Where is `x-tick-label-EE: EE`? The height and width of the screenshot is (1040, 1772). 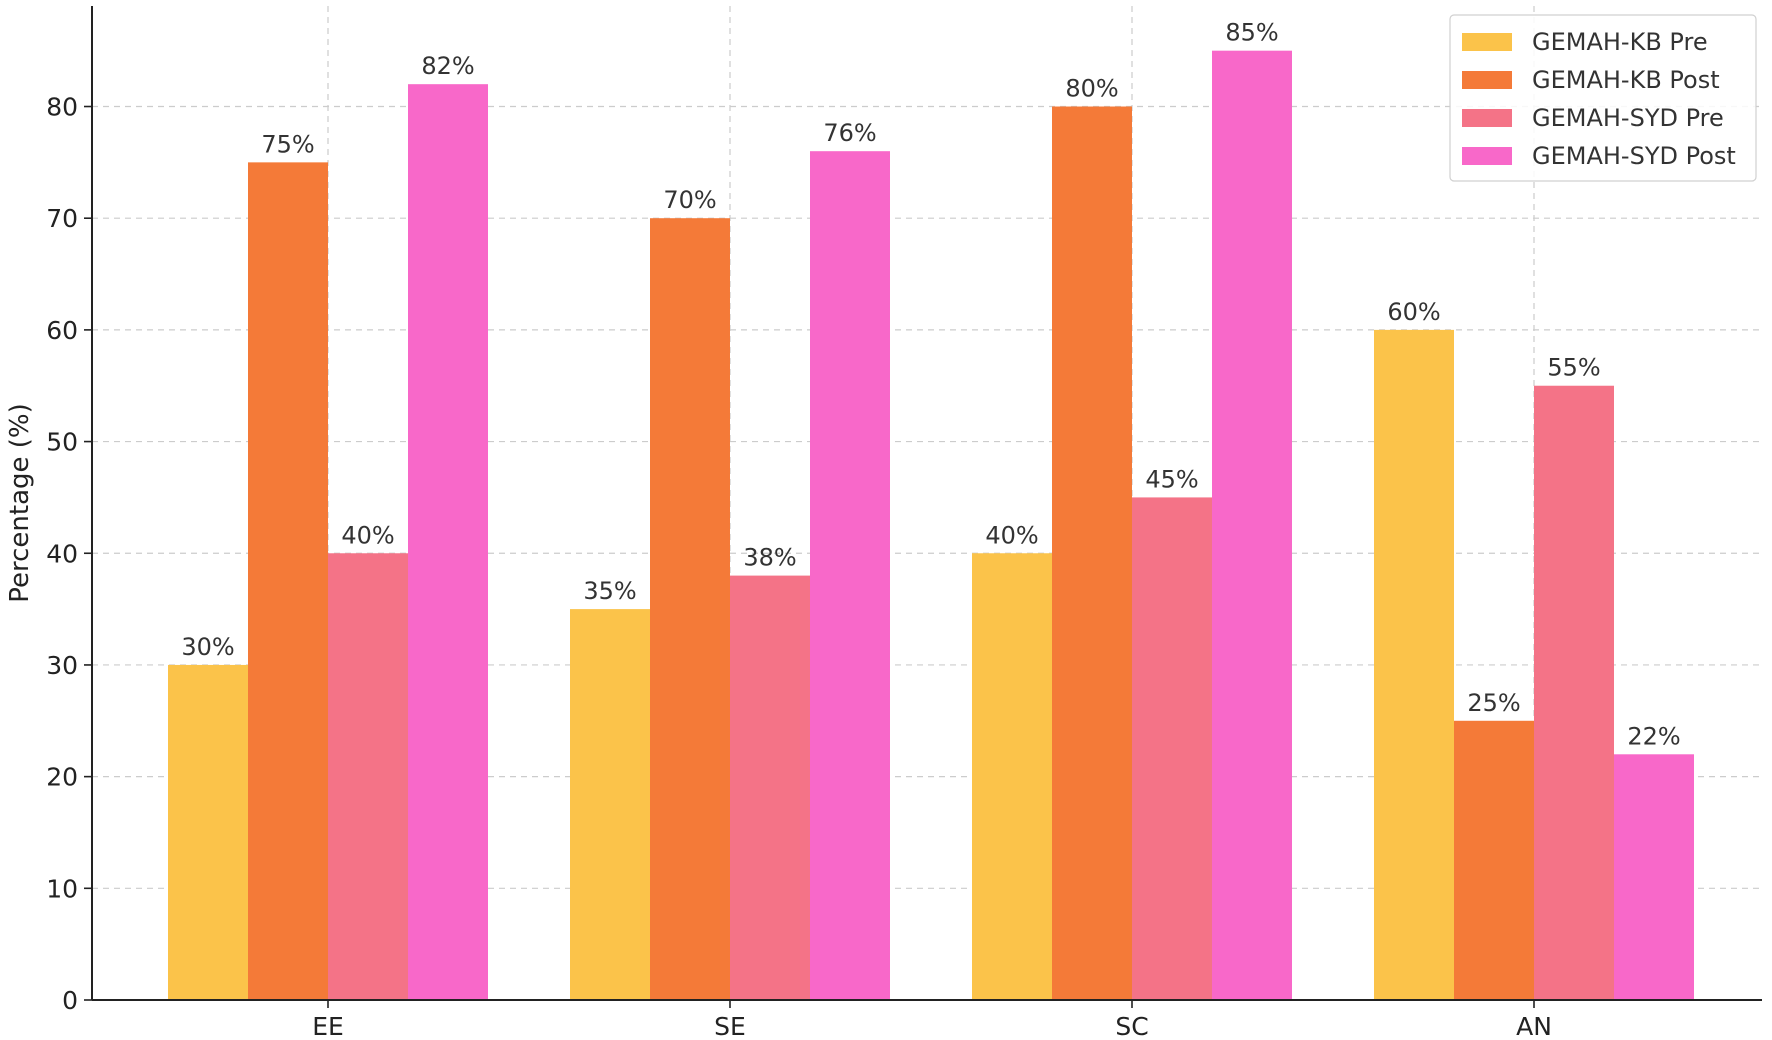 x-tick-label-EE: EE is located at coordinates (328, 1026).